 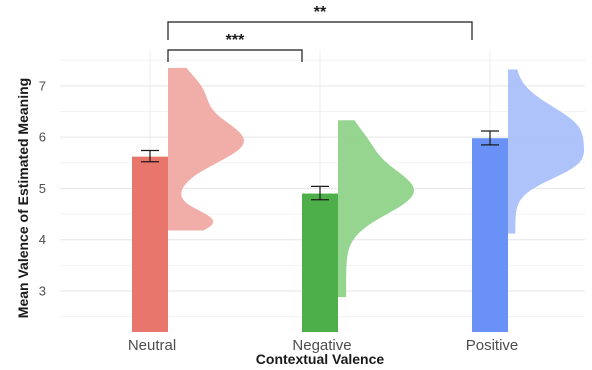 What do you see at coordinates (42, 290) in the screenshot?
I see `y-tick-label: 3` at bounding box center [42, 290].